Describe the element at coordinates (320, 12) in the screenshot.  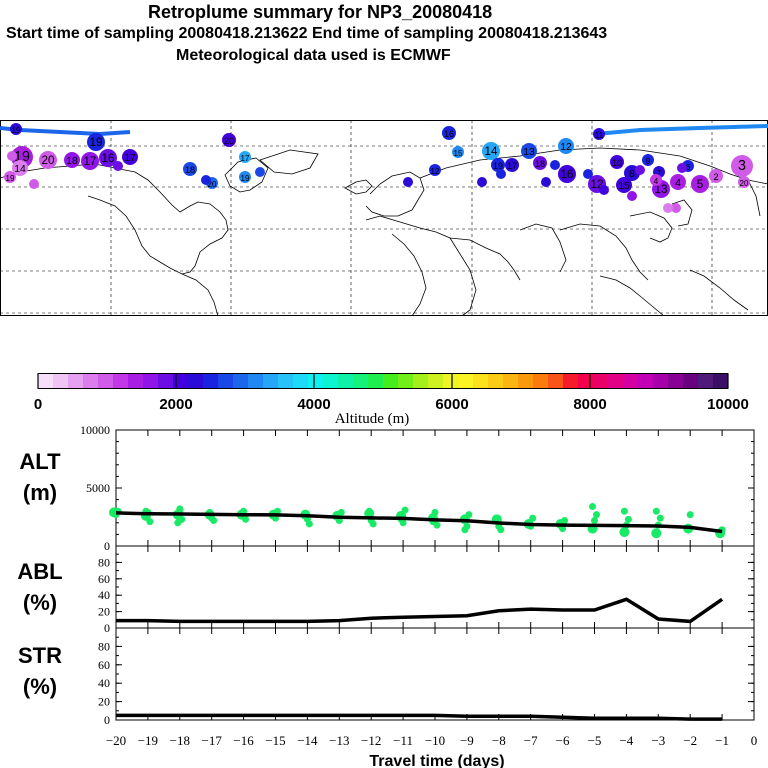
I see `chart-title: Retroplume summary for NP3_20080418` at that location.